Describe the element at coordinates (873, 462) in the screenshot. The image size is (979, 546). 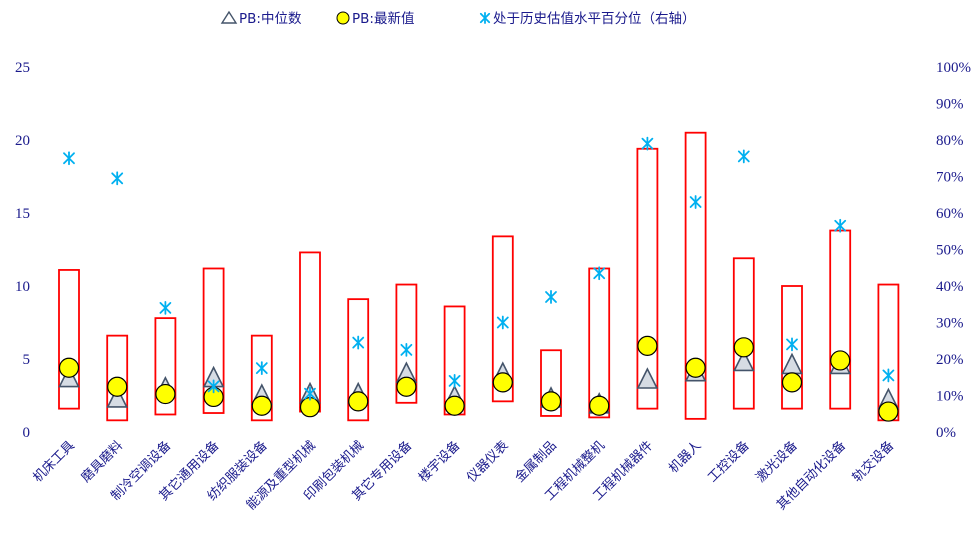
I see `category-label: 轨交设备` at that location.